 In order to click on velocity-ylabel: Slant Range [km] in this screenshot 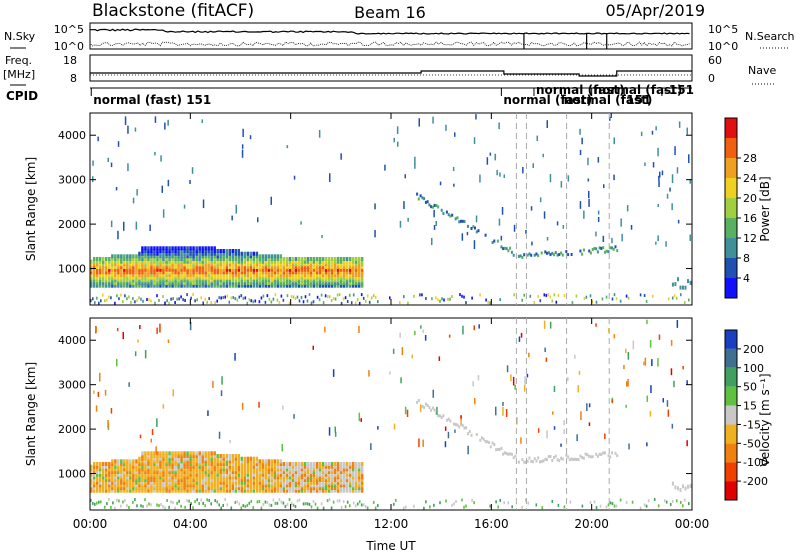, I will do `click(31, 414)`.